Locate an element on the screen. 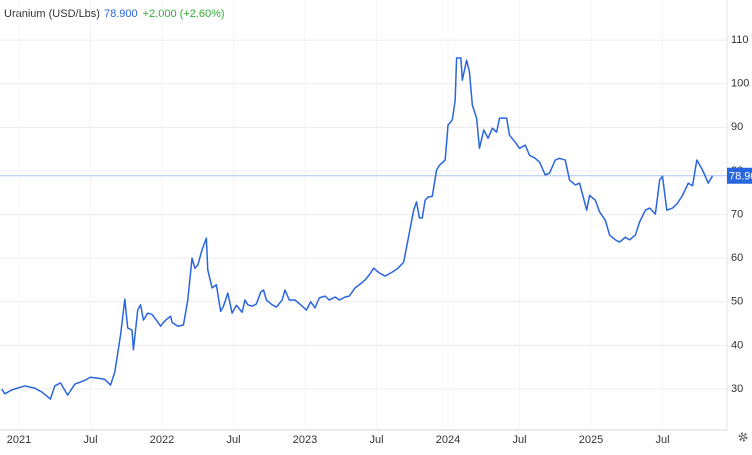 The width and height of the screenshot is (752, 455). x-tick-label: 2023 is located at coordinates (305, 440).